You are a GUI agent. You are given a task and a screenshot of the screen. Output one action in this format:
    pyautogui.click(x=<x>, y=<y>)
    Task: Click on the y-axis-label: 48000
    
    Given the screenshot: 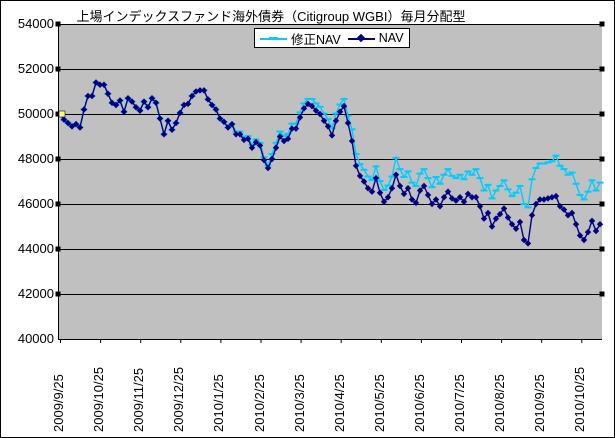 What is the action you would take?
    pyautogui.click(x=35, y=158)
    